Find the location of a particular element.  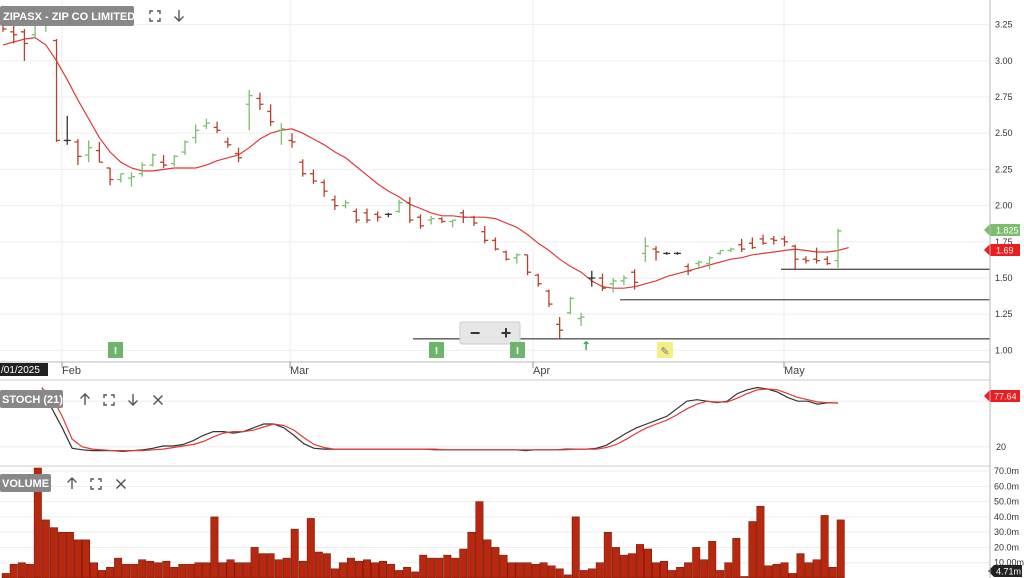

zoom-out-button: − is located at coordinates (475, 333).